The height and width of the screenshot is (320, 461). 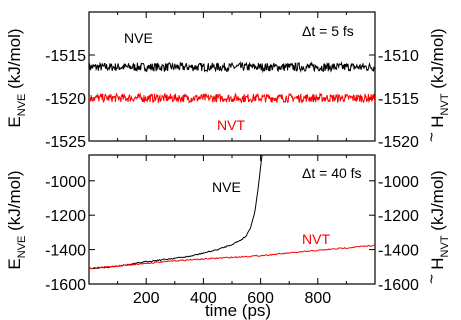 What do you see at coordinates (14, 58) in the screenshot?
I see `top-left-label-unit: (kJ/mol)` at bounding box center [14, 58].